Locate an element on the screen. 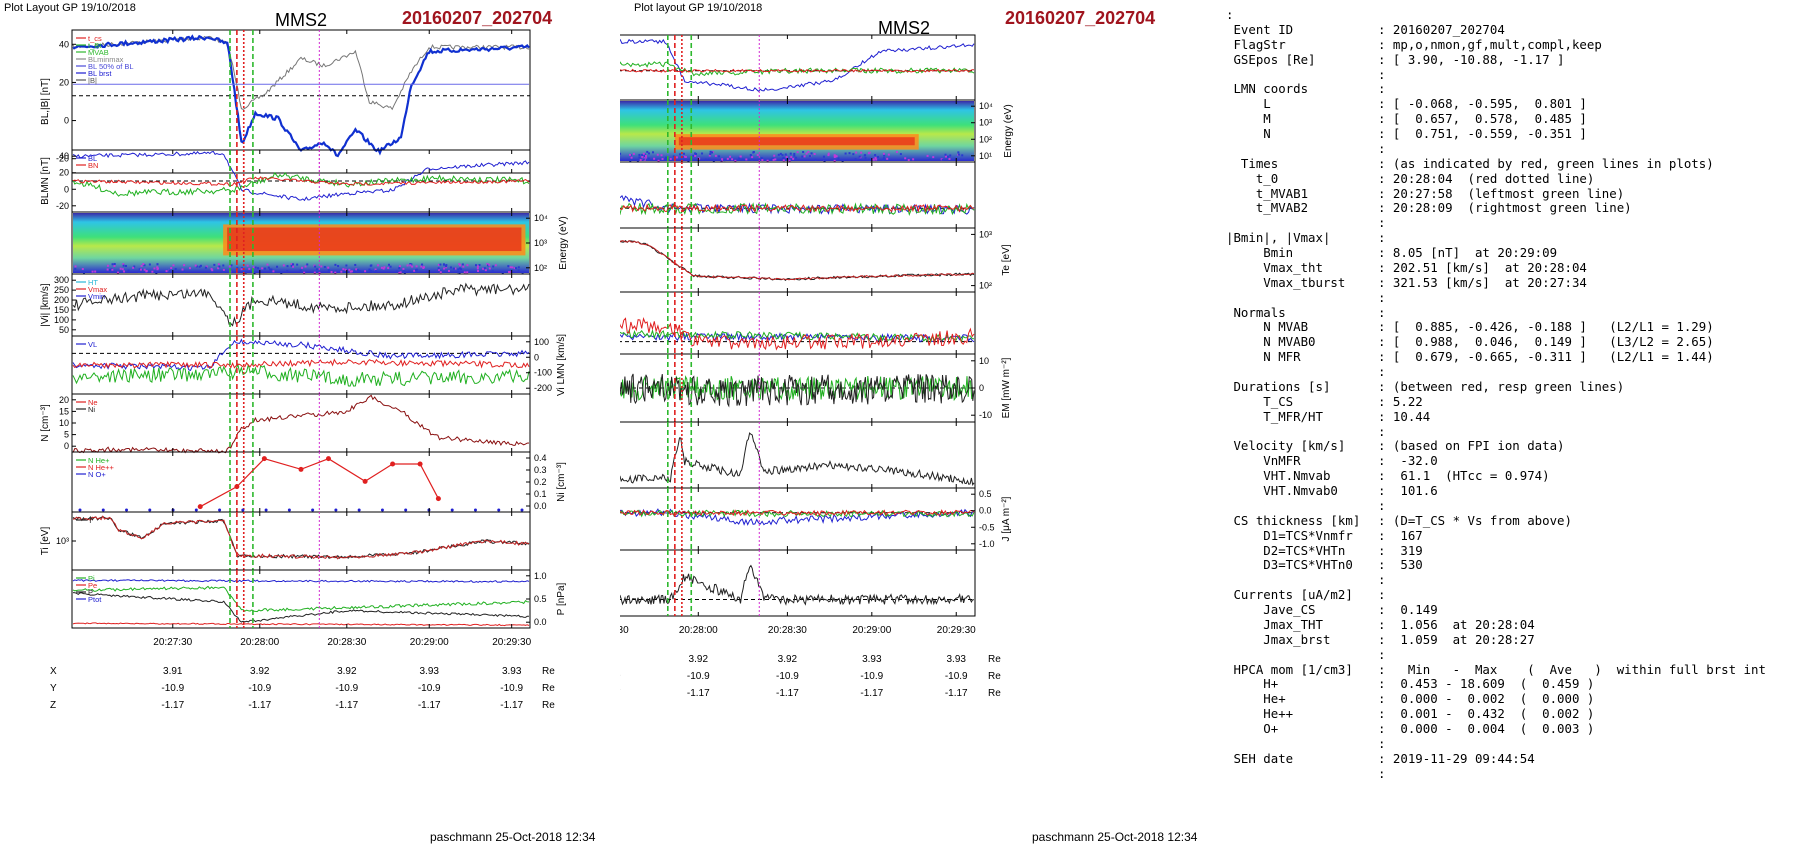  legend-label: Vmax is located at coordinates (97, 289).